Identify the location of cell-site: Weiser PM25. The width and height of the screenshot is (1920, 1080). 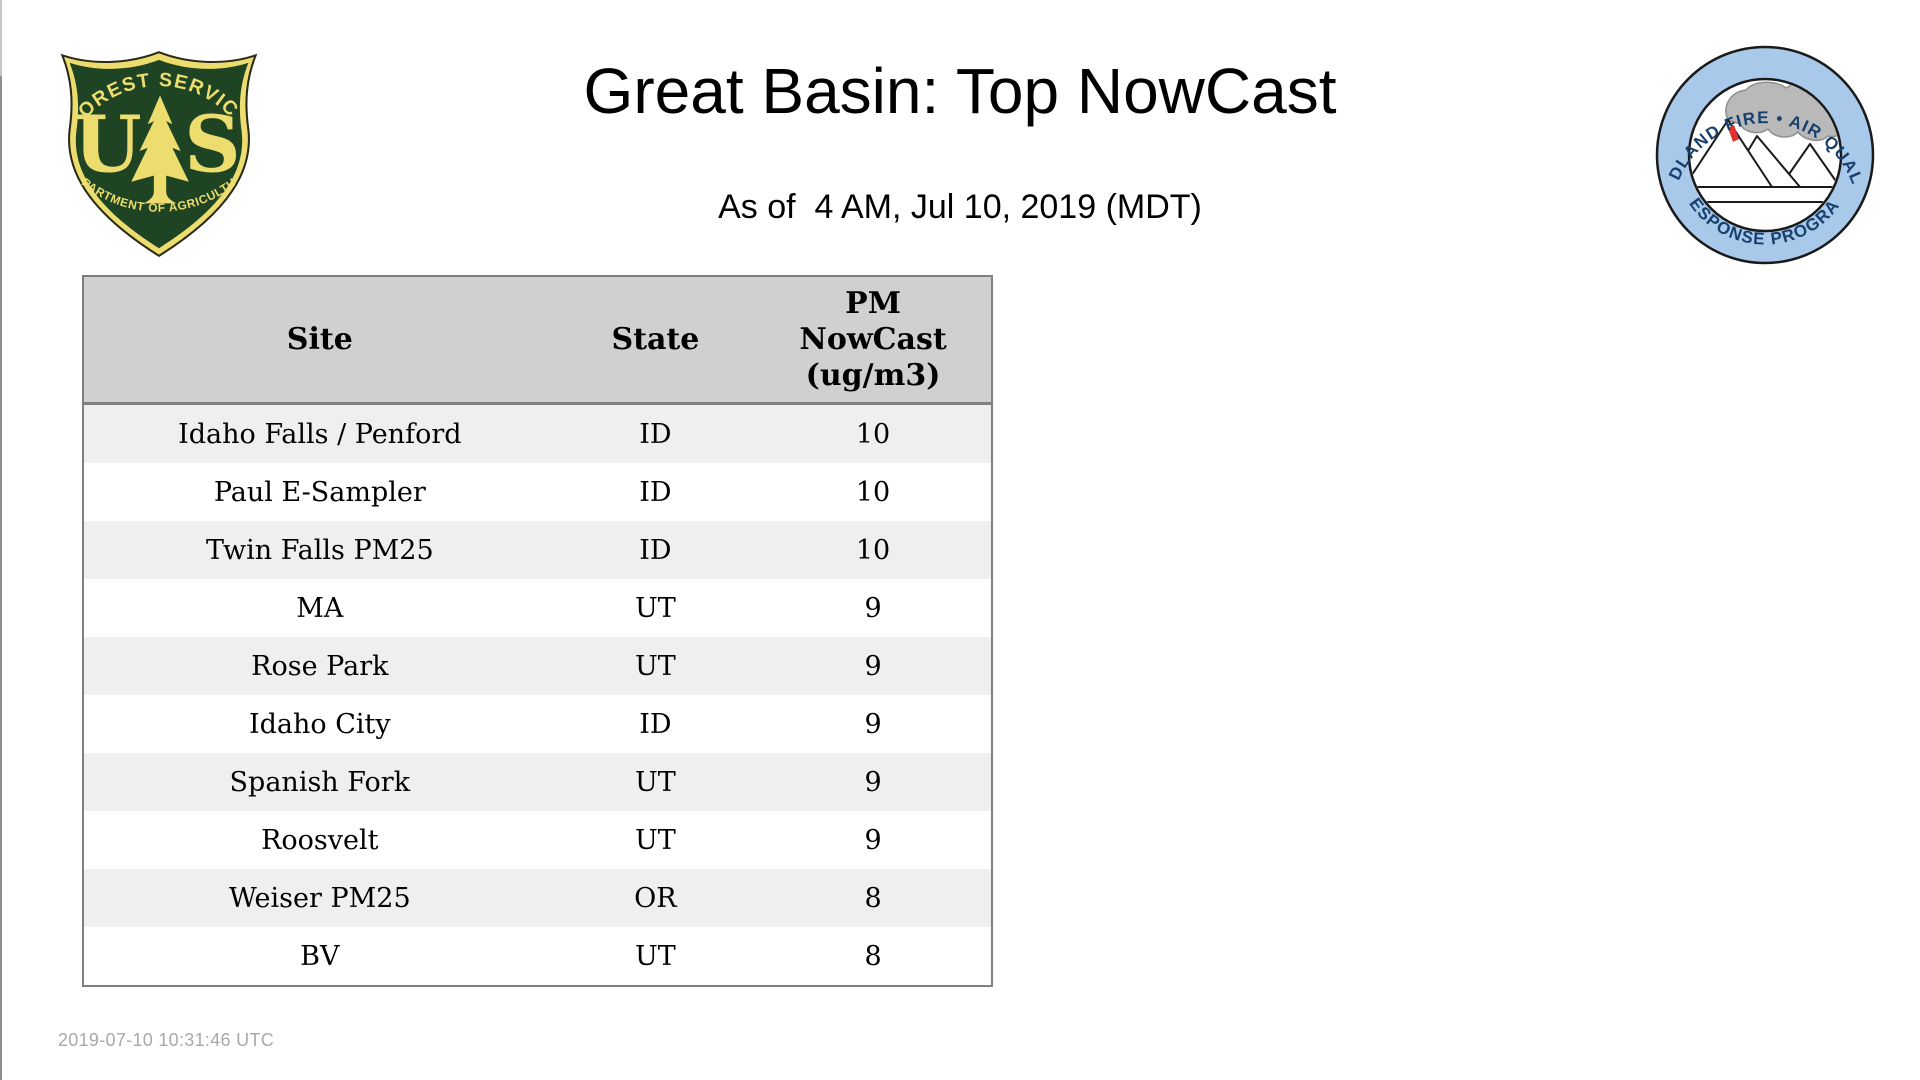
(319, 898).